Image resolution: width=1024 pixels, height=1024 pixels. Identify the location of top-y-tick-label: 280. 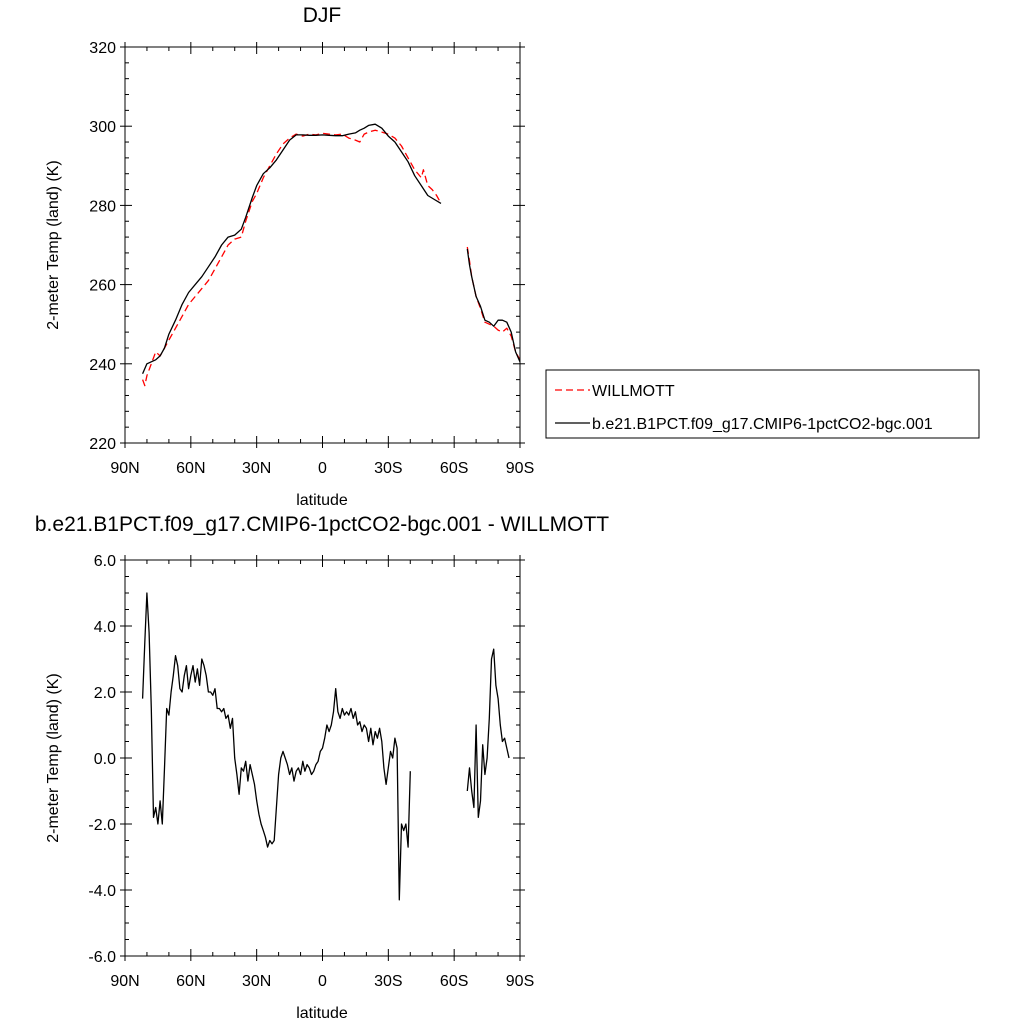
(102, 206).